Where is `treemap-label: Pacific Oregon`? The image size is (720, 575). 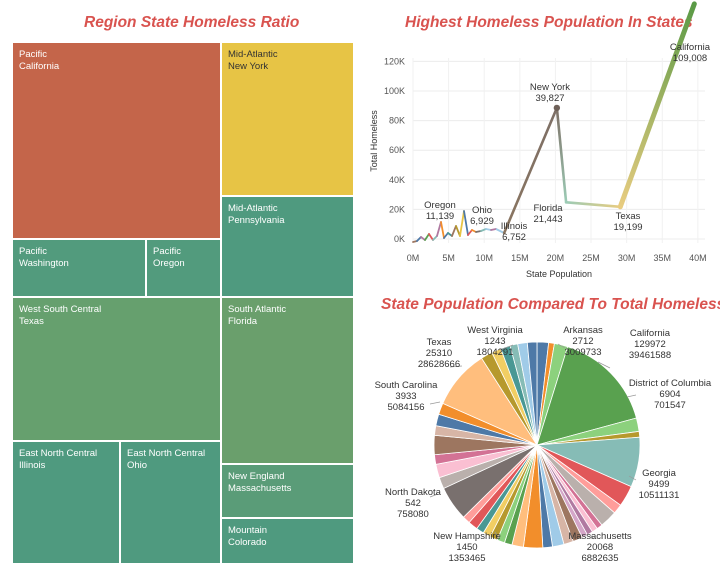
treemap-label: Pacific Oregon is located at coordinates (169, 257).